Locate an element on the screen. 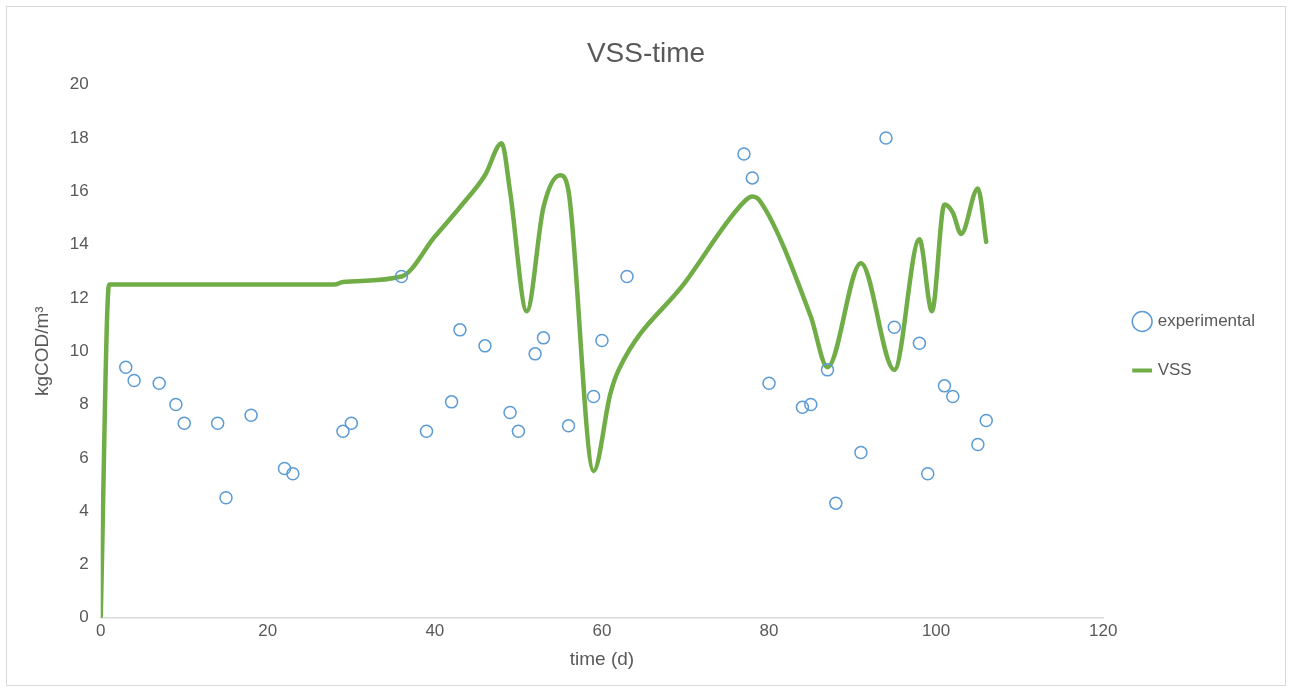  legend-label: experimental is located at coordinates (1206, 321).